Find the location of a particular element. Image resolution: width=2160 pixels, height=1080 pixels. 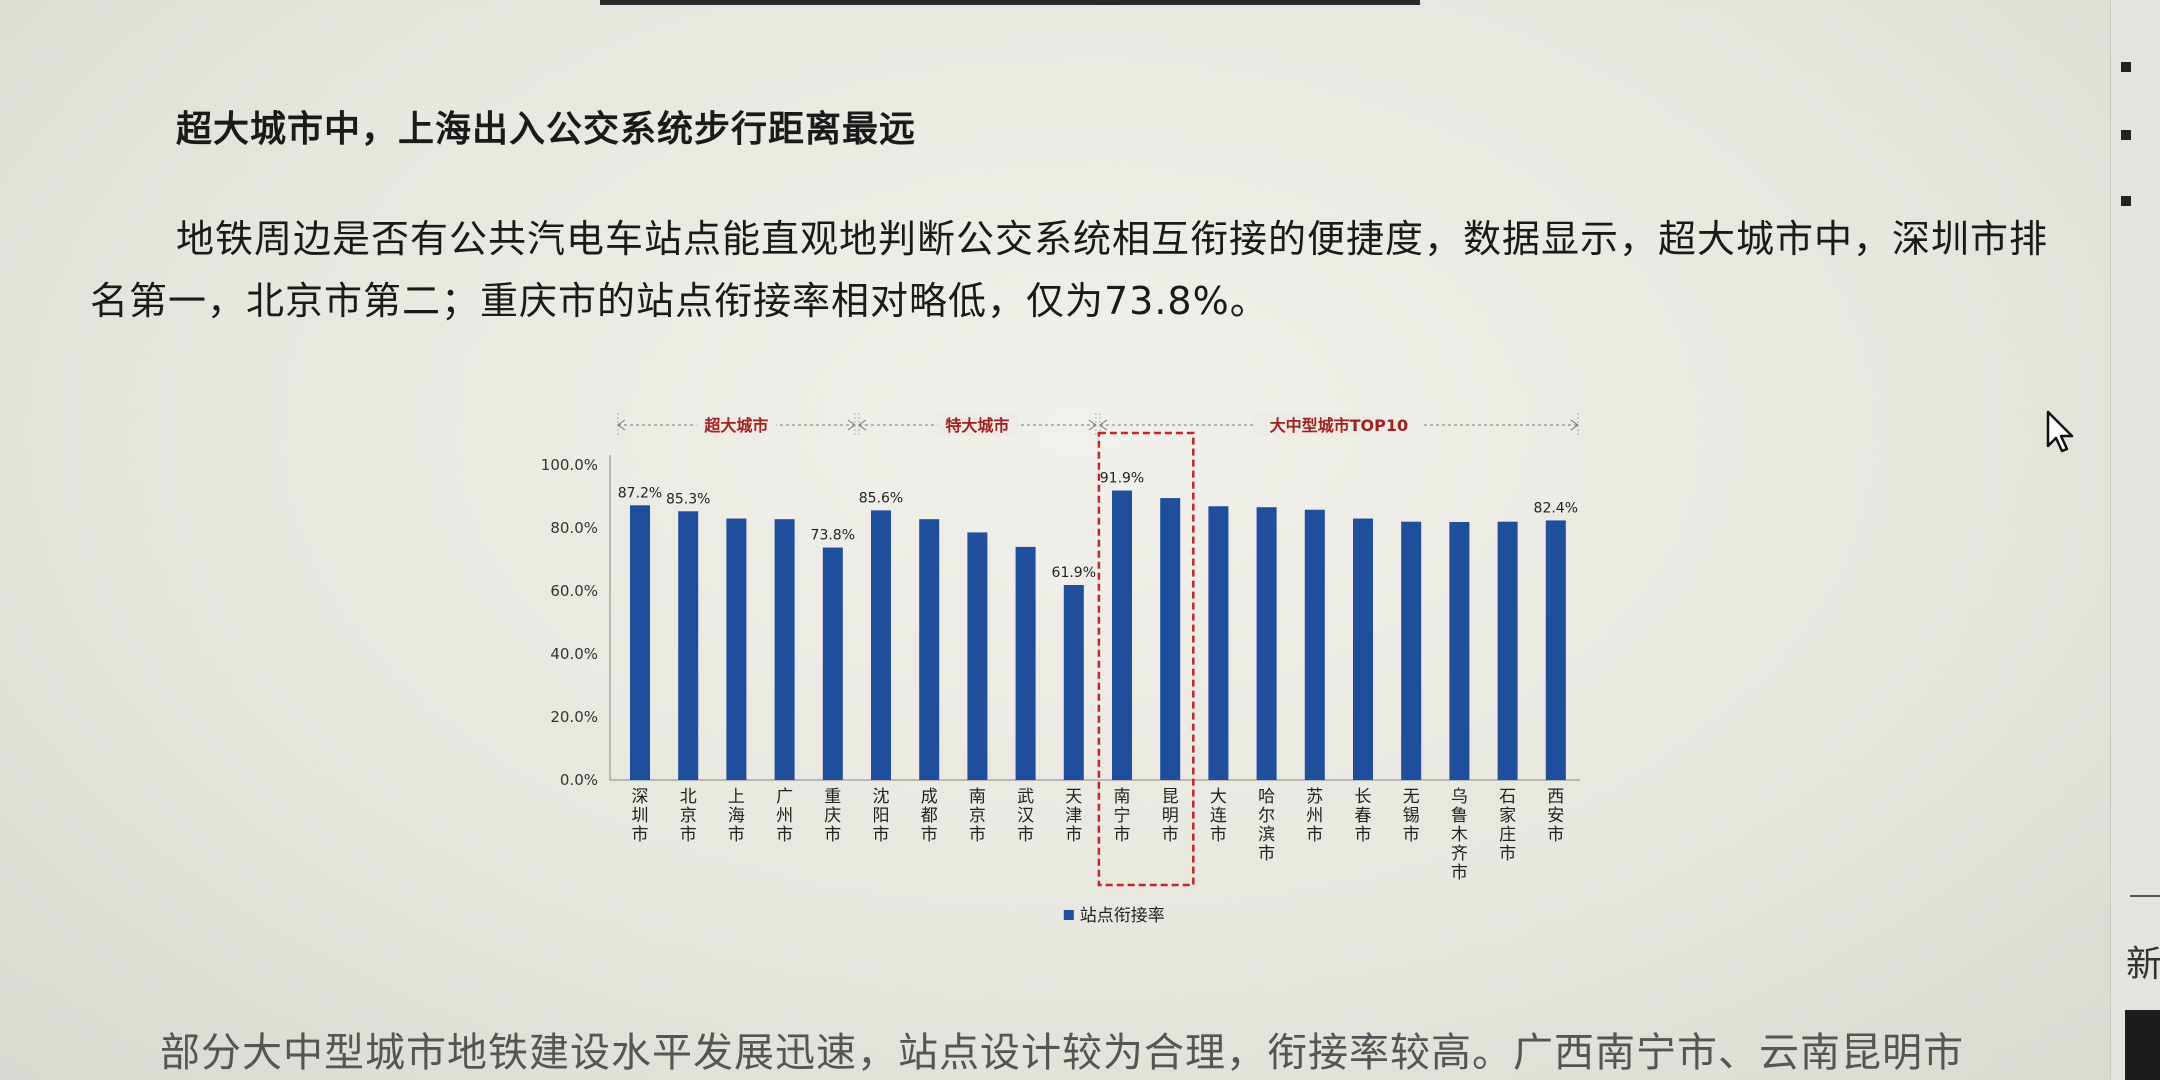

highlight-rect is located at coordinates (1146, 659).